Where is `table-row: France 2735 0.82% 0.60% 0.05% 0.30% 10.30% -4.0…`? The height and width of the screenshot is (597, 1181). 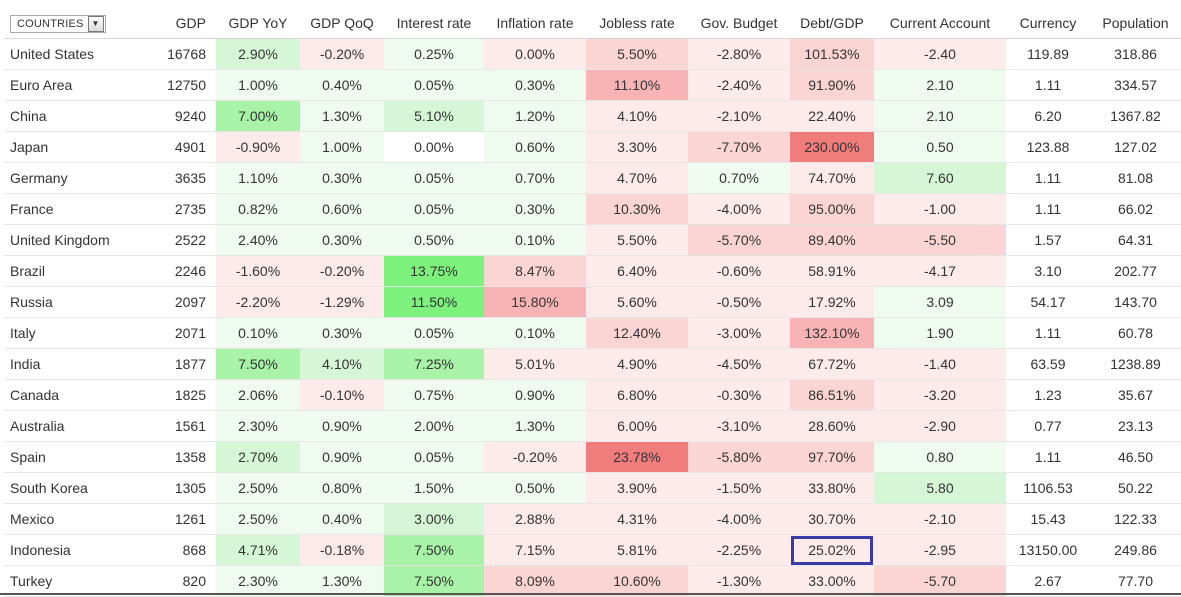 table-row: France 2735 0.82% 0.60% 0.05% 0.30% 10.30% -4.0… is located at coordinates (592, 209).